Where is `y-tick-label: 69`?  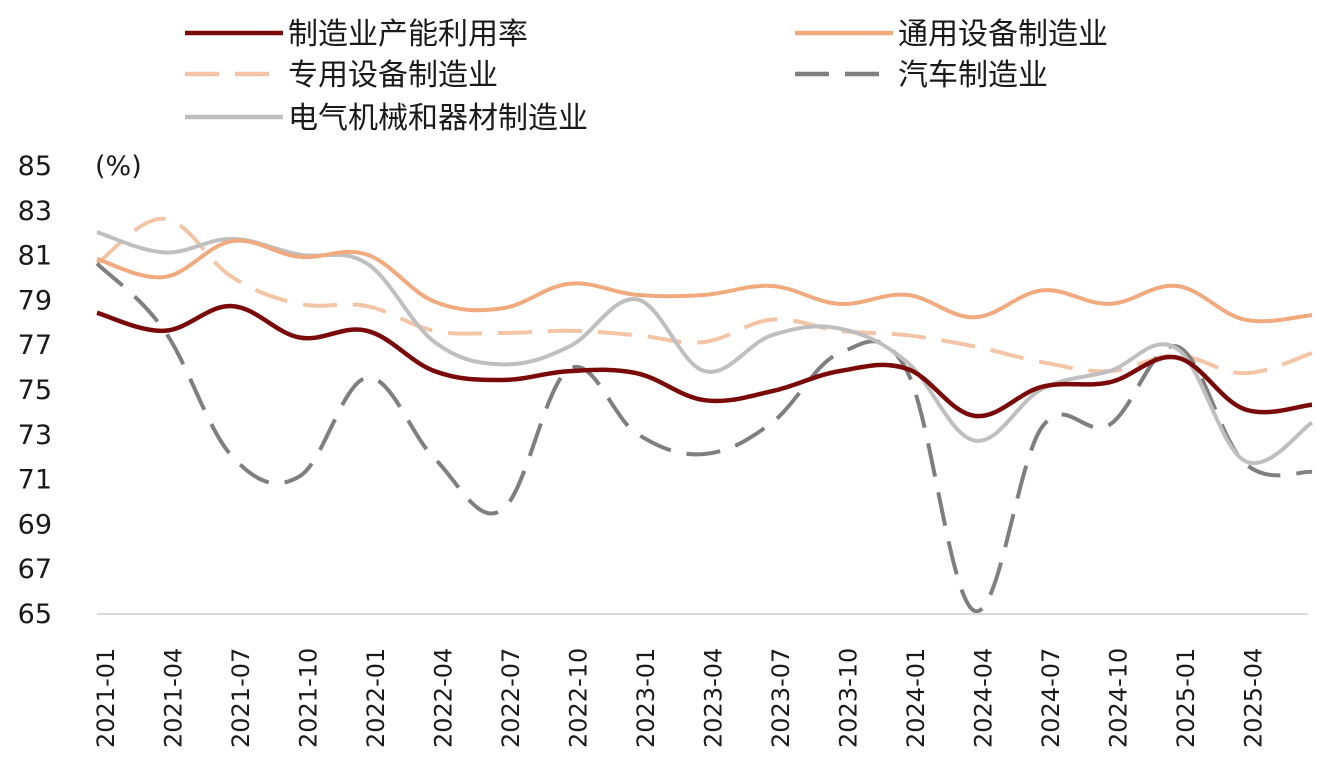 y-tick-label: 69 is located at coordinates (35, 524).